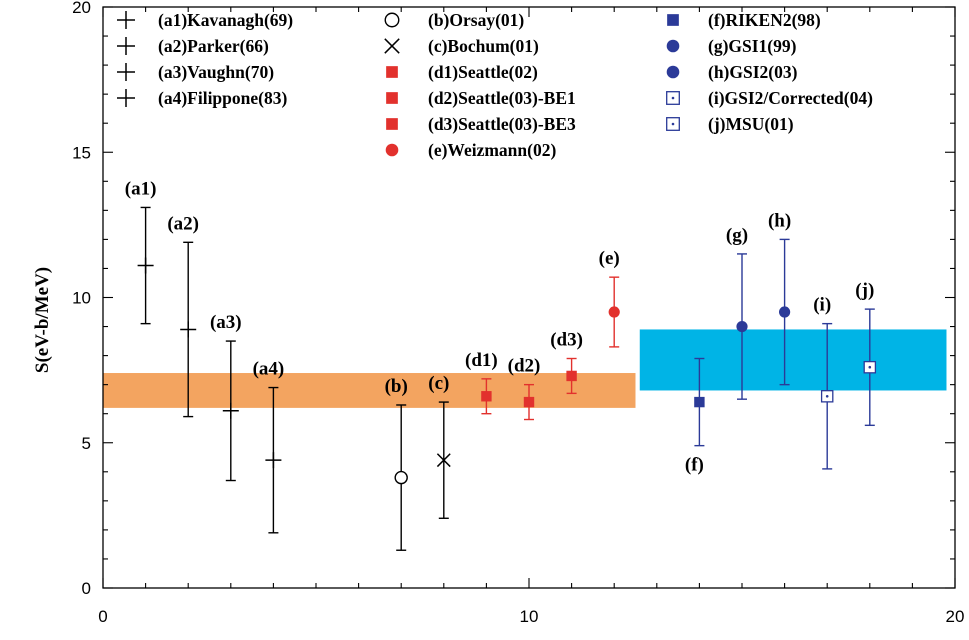 This screenshot has height=640, width=969. Describe the element at coordinates (864, 290) in the screenshot. I see `point-label: (j)` at that location.